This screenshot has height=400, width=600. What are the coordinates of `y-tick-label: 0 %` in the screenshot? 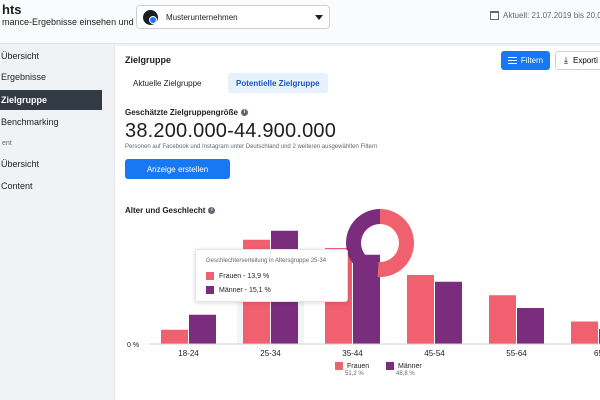 It's located at (133, 345).